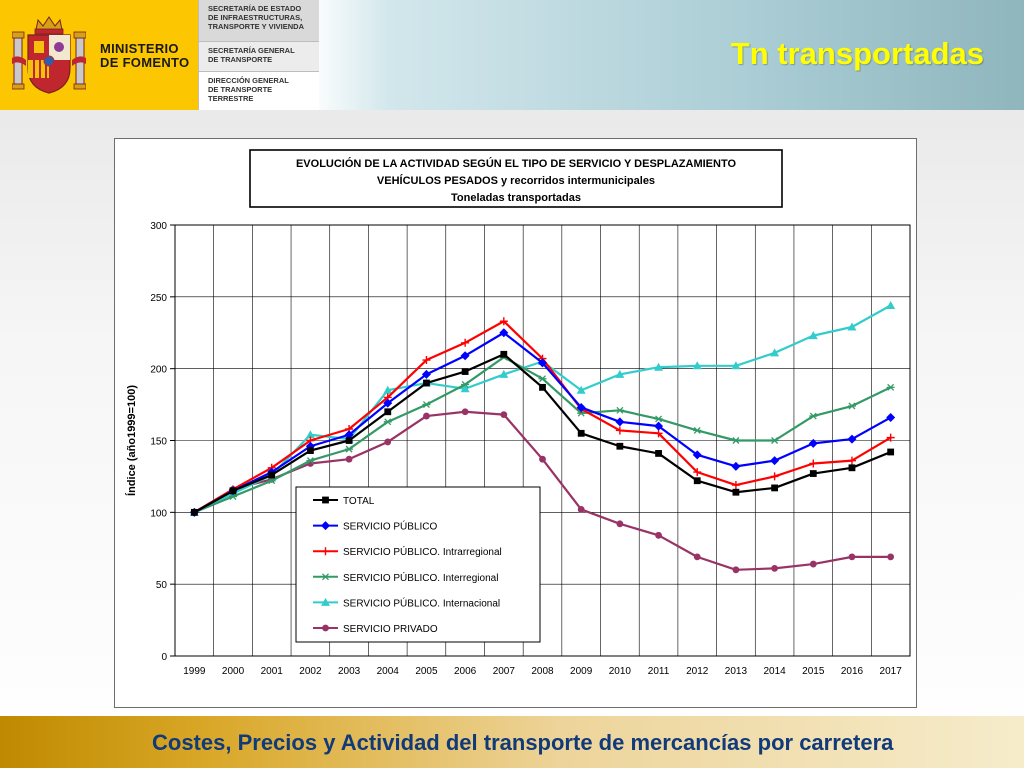  I want to click on legend-label: SERVICIO PÚBLICO. Intrarregional, so click(422, 551).